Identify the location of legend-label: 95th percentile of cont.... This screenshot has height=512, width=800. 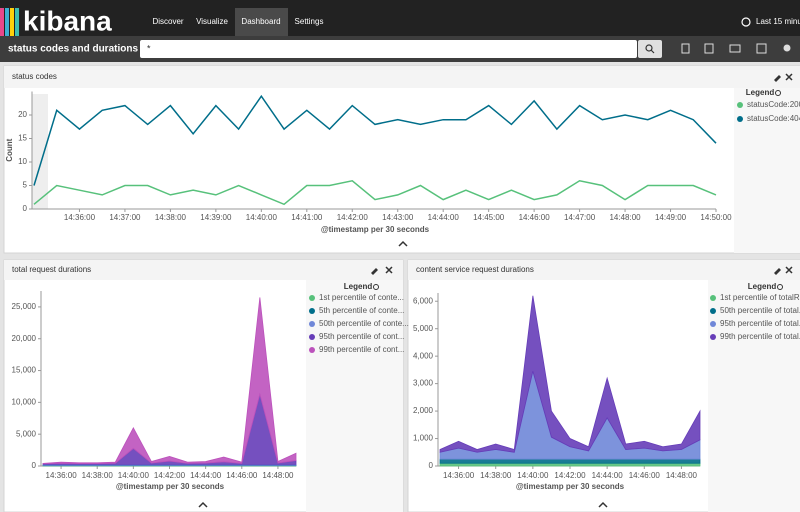
(361, 336).